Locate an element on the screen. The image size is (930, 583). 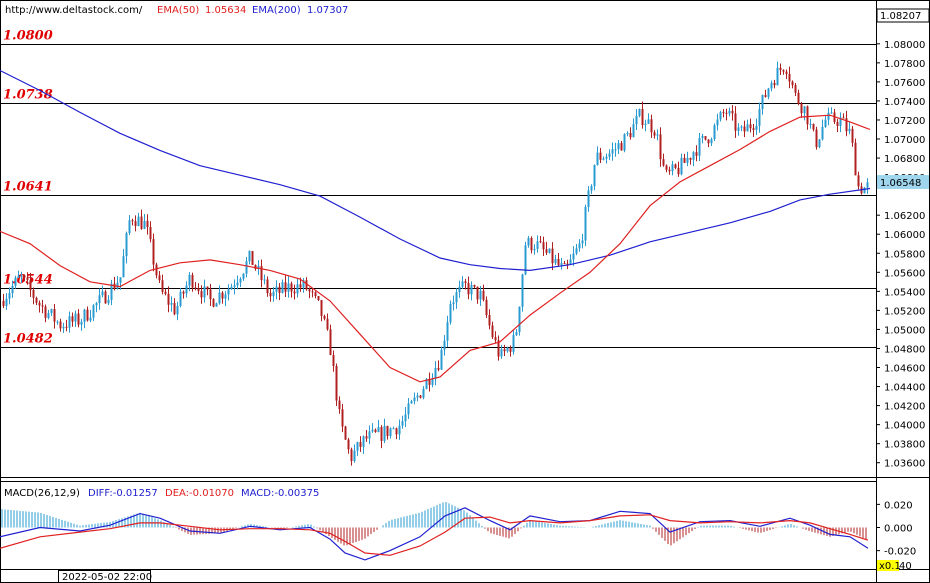
macd-dea-label: DEA:-0.01070 is located at coordinates (199, 493).